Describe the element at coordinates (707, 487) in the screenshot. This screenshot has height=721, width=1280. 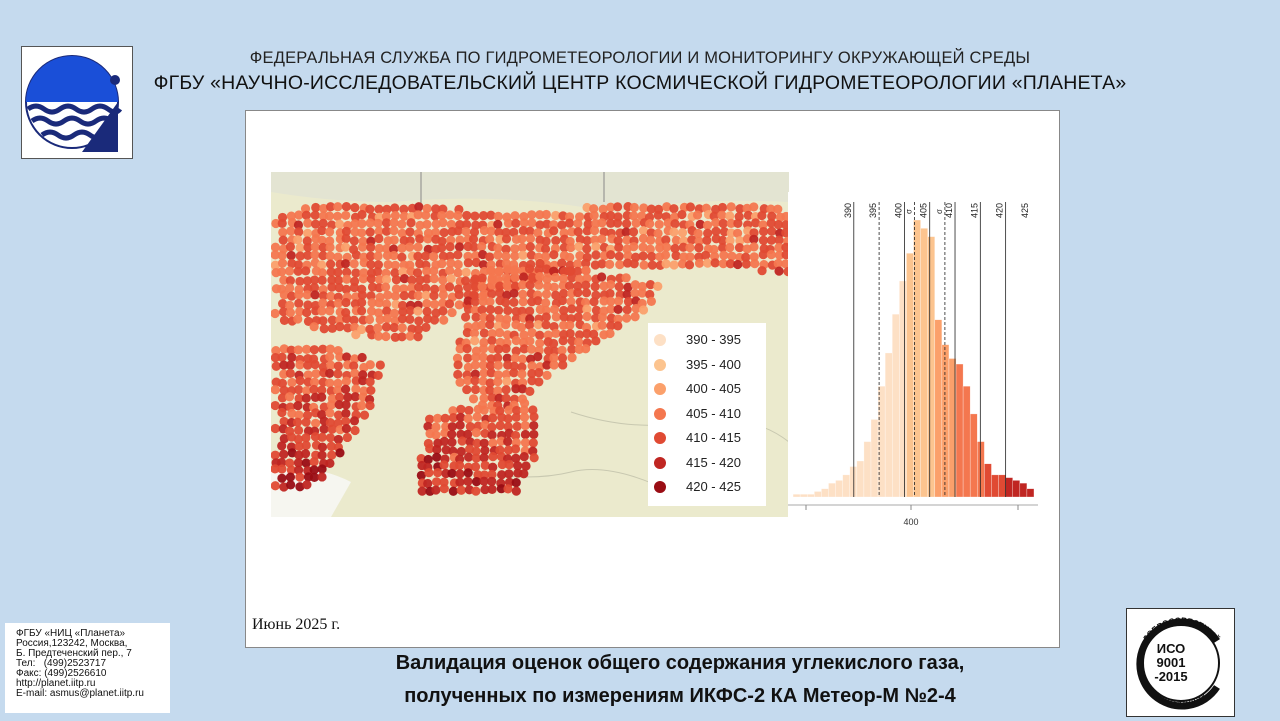
I see `legend-item: 420 - 425` at that location.